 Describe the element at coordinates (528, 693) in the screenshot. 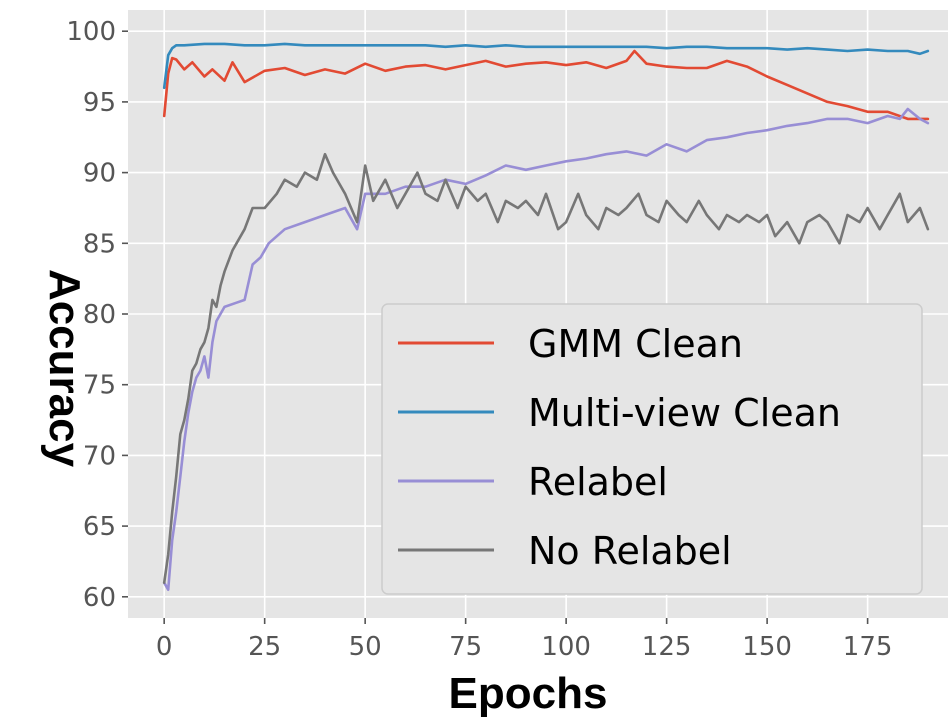

I see `x-axis-title: Epochs` at that location.